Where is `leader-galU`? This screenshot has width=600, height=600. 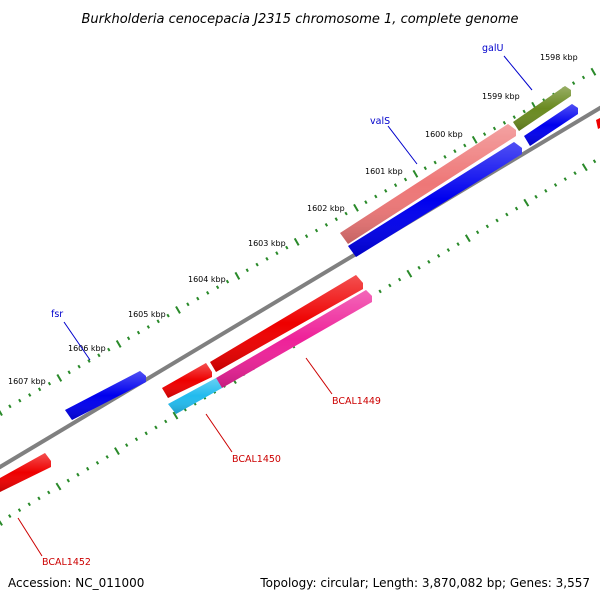 leader-galU is located at coordinates (518, 73).